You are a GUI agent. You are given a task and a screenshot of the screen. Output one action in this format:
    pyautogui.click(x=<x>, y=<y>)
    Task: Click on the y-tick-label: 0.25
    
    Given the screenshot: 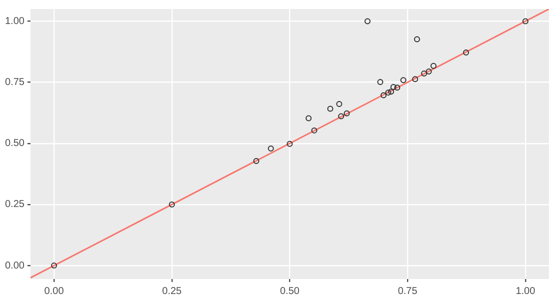 What is the action you would take?
    pyautogui.click(x=14, y=204)
    